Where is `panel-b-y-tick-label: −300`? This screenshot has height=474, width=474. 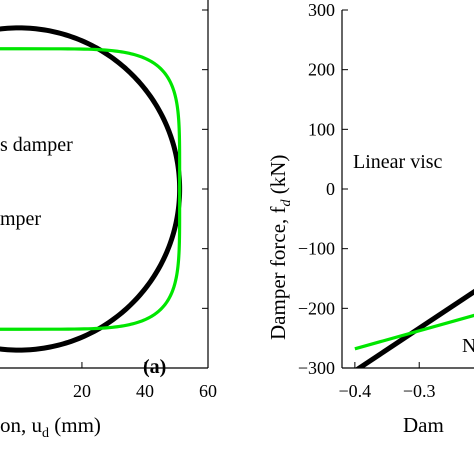 panel-b-y-tick-label: −300 is located at coordinates (316, 368).